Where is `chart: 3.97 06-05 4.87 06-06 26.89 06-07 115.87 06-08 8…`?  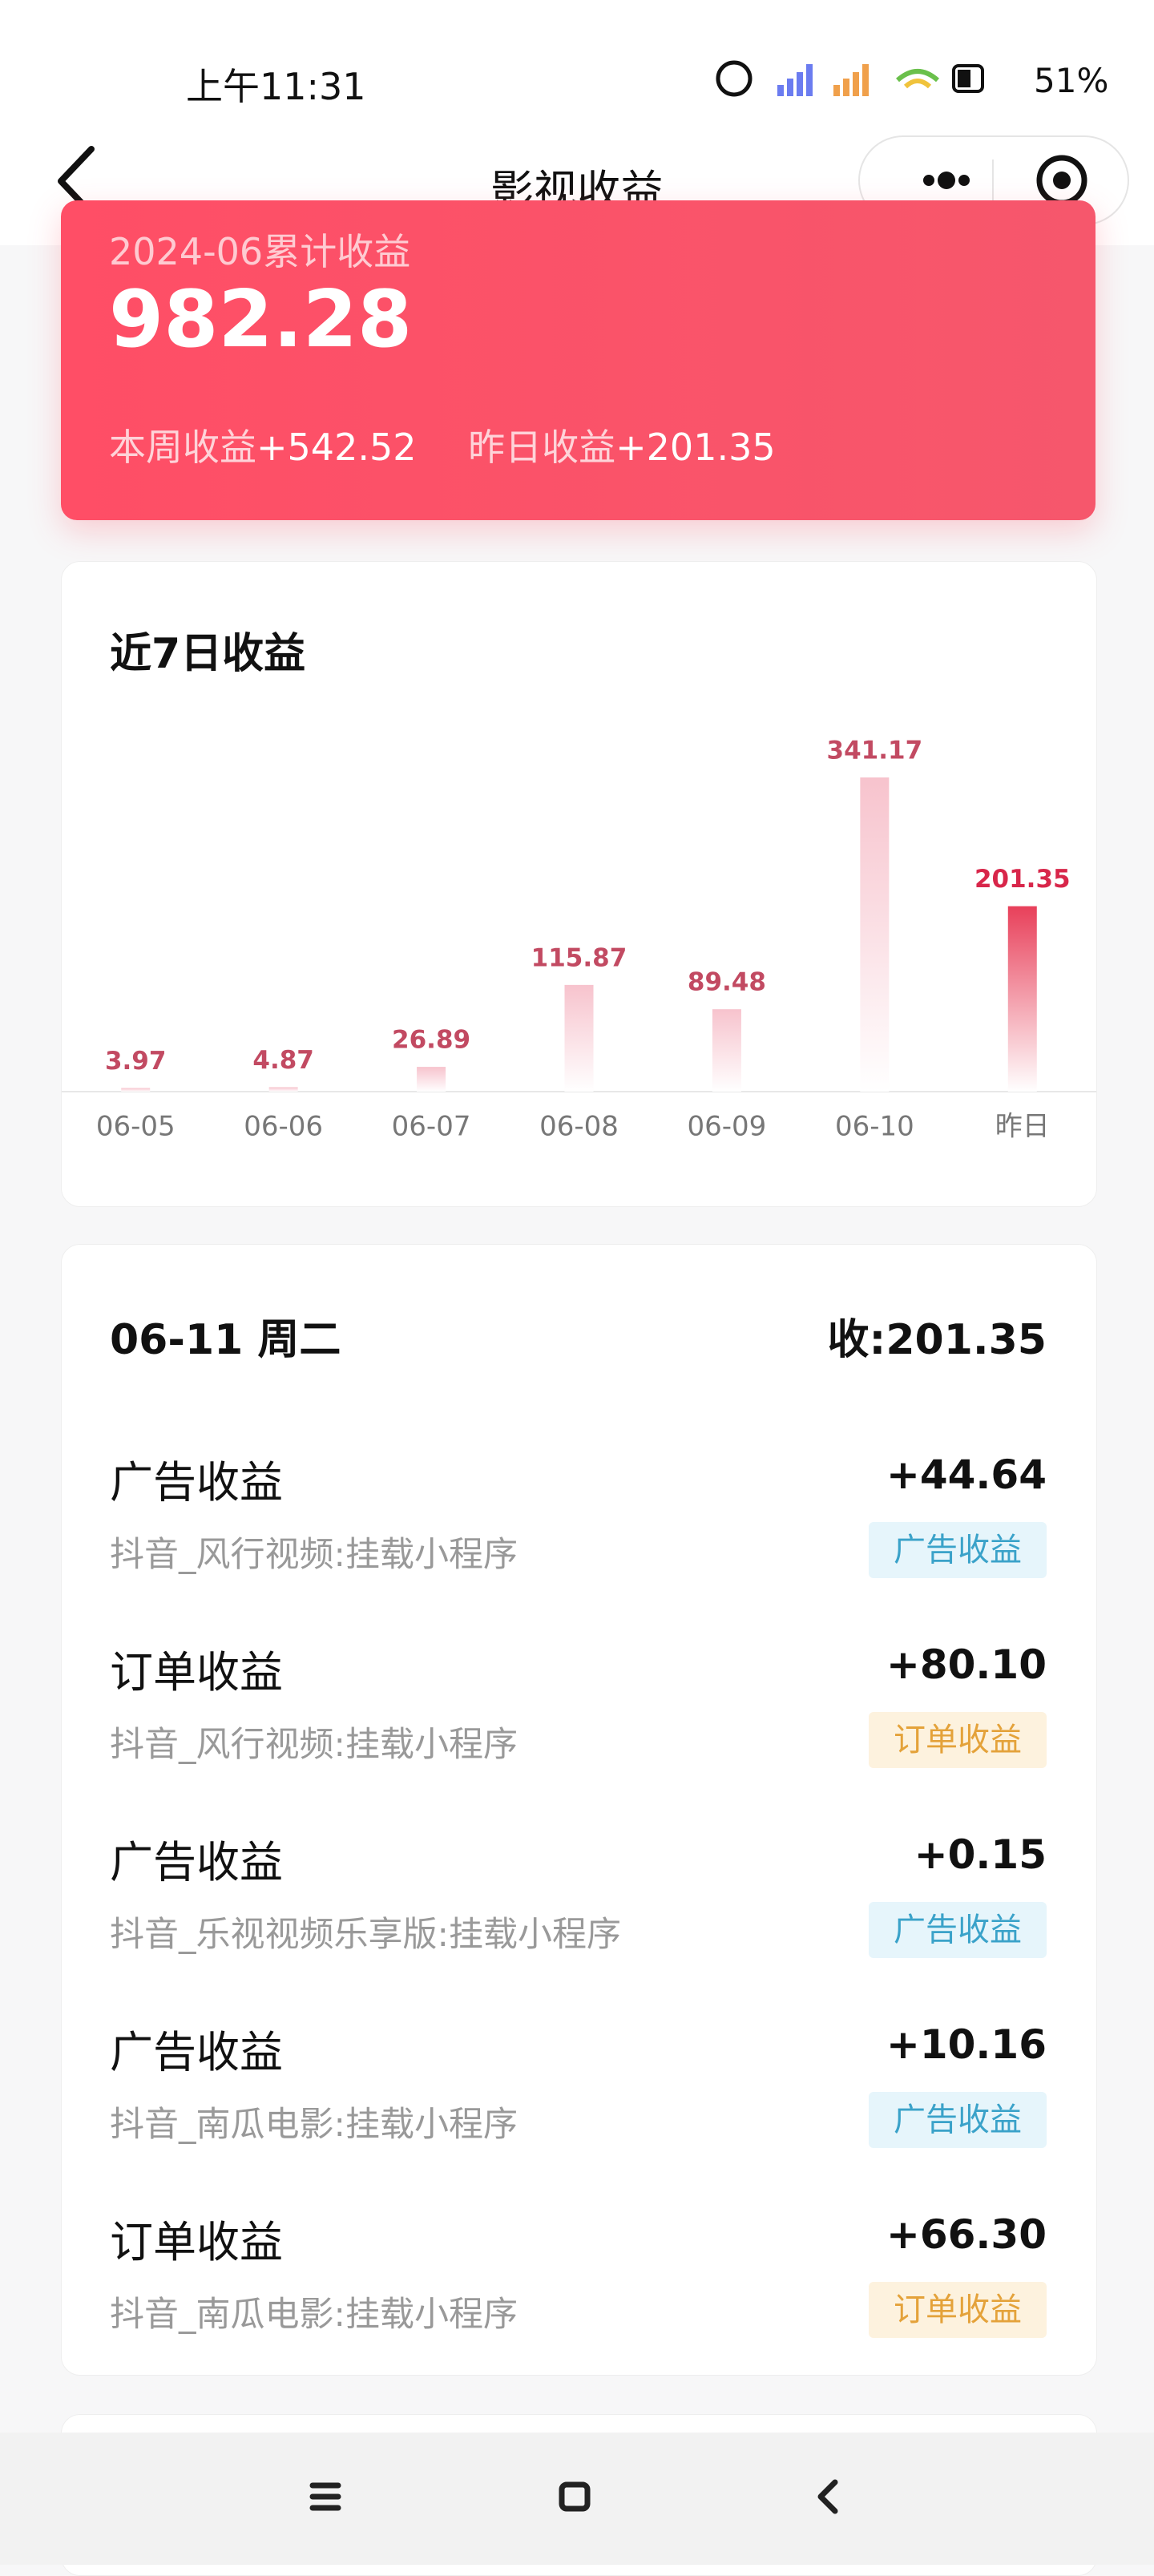
chart: 3.97 06-05 4.87 06-06 26.89 06-07 115.87 06-08 8… is located at coordinates (579, 940).